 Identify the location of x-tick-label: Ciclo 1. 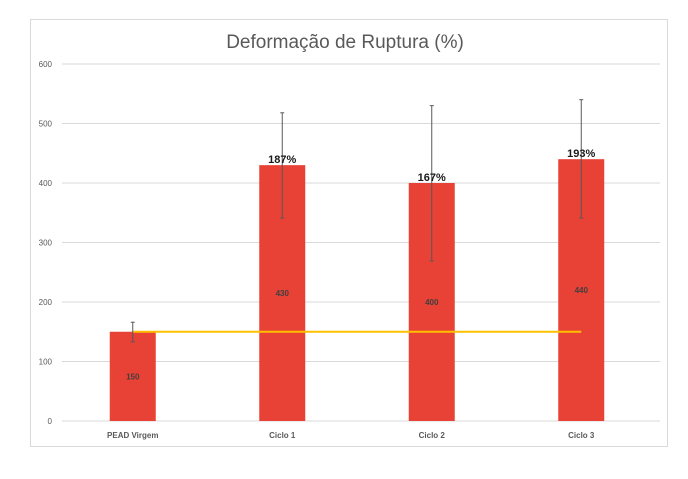
(282, 435).